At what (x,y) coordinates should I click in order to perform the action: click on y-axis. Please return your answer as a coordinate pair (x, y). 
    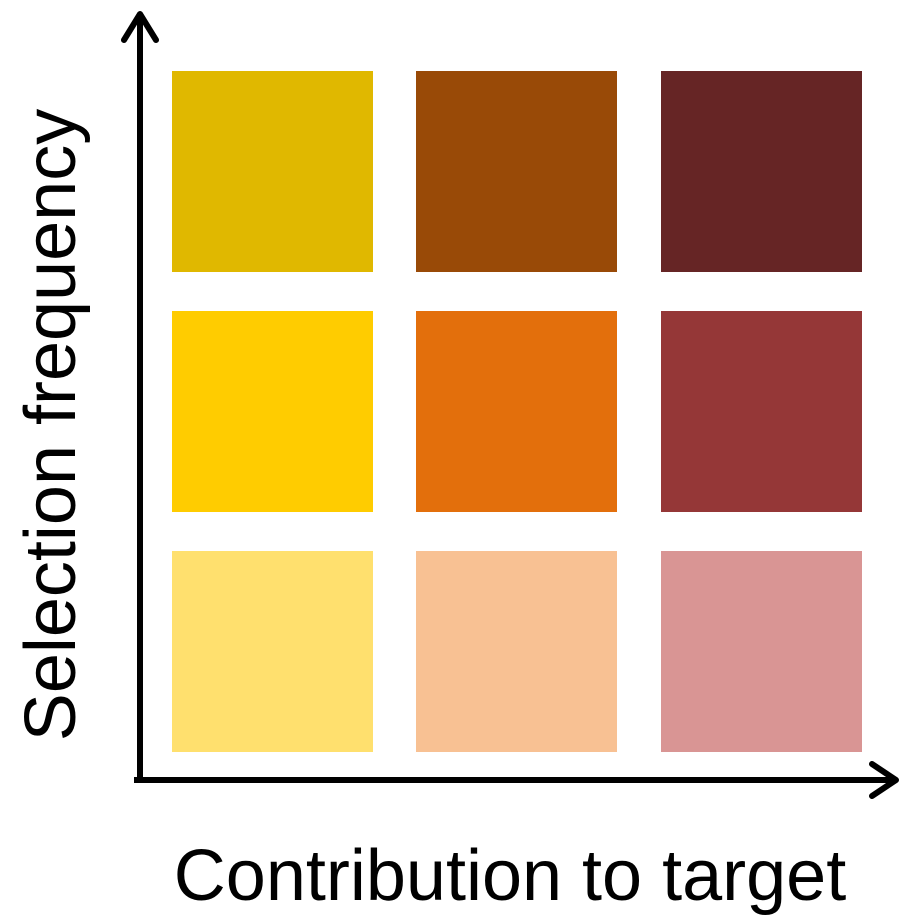
    Looking at the image, I should click on (140, 397).